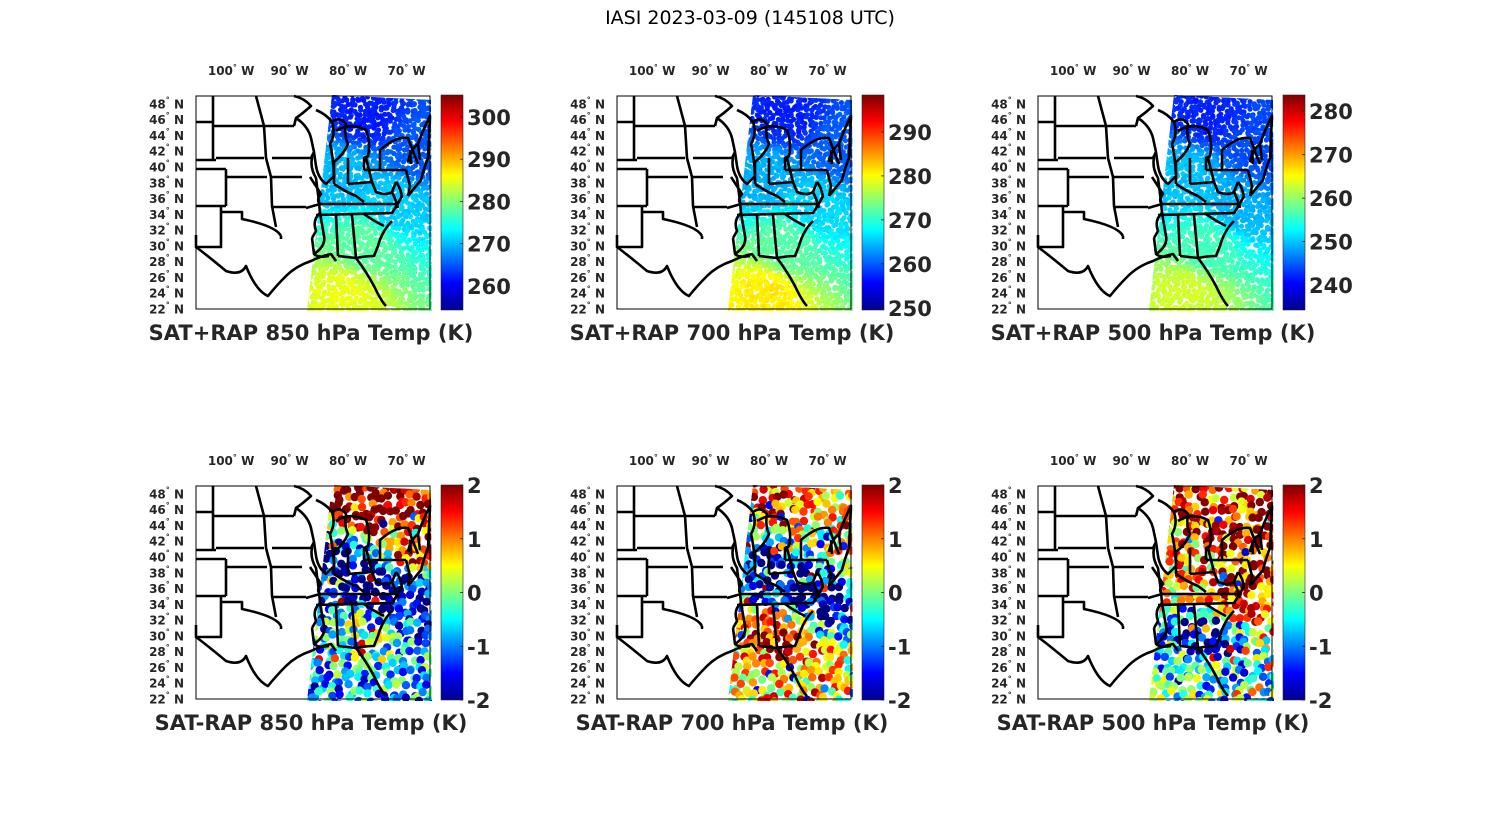 This screenshot has height=825, width=1500. Describe the element at coordinates (364, 203) in the screenshot. I see `satellite-swath` at that location.